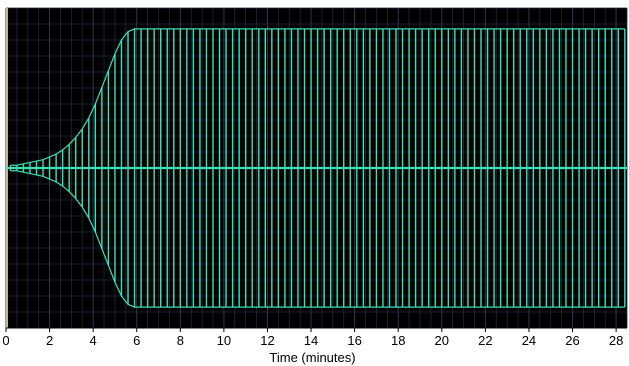  I want to click on x-tick-label: 26, so click(572, 340).